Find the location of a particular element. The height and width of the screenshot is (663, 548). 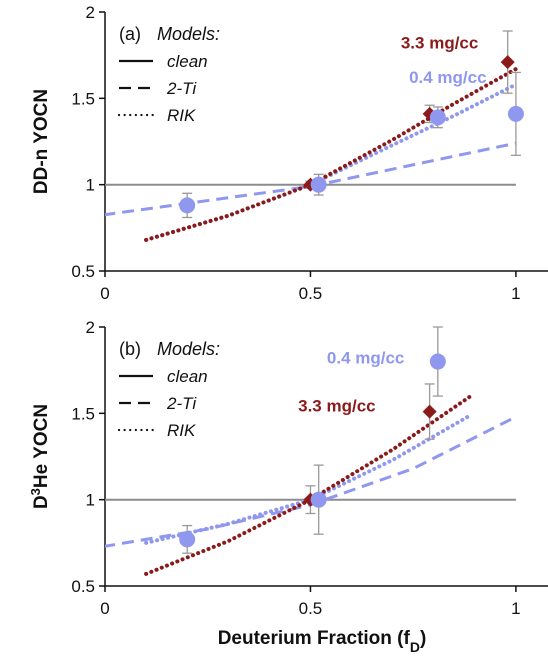

panel-label: (a) is located at coordinates (130, 34).